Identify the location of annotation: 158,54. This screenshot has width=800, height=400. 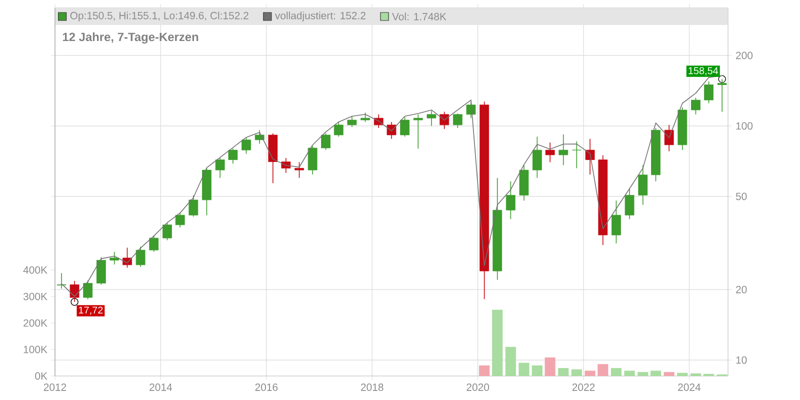
(703, 71).